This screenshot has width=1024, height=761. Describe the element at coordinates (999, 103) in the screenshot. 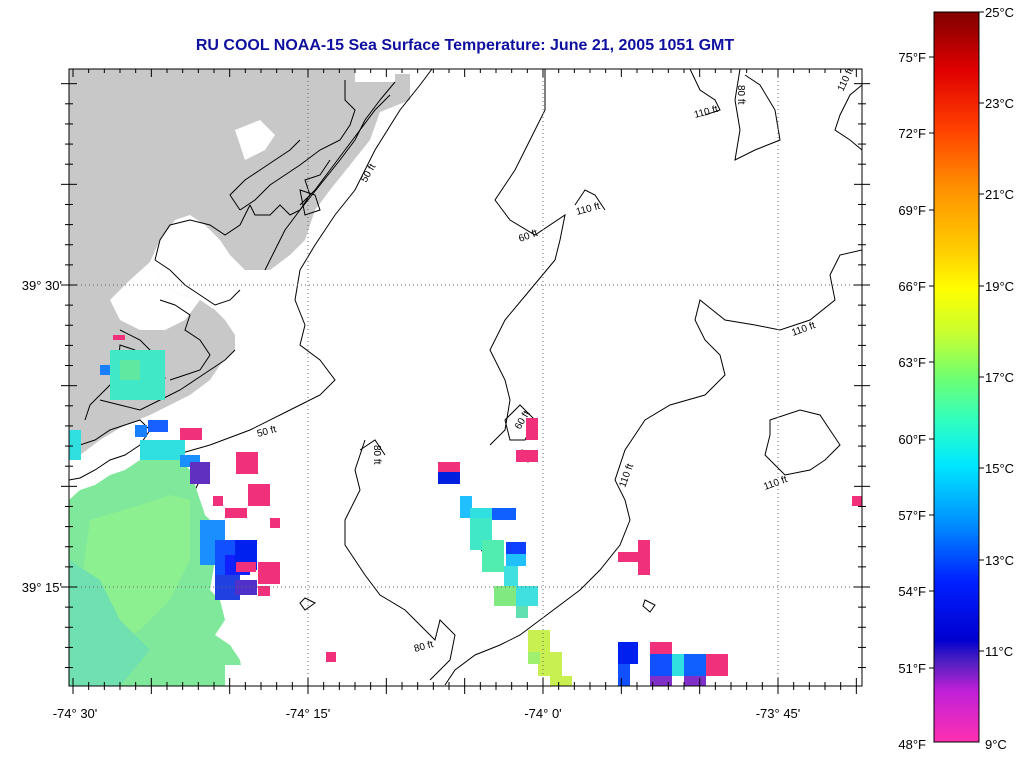

I see `colorbar-c-label: 23°C` at that location.